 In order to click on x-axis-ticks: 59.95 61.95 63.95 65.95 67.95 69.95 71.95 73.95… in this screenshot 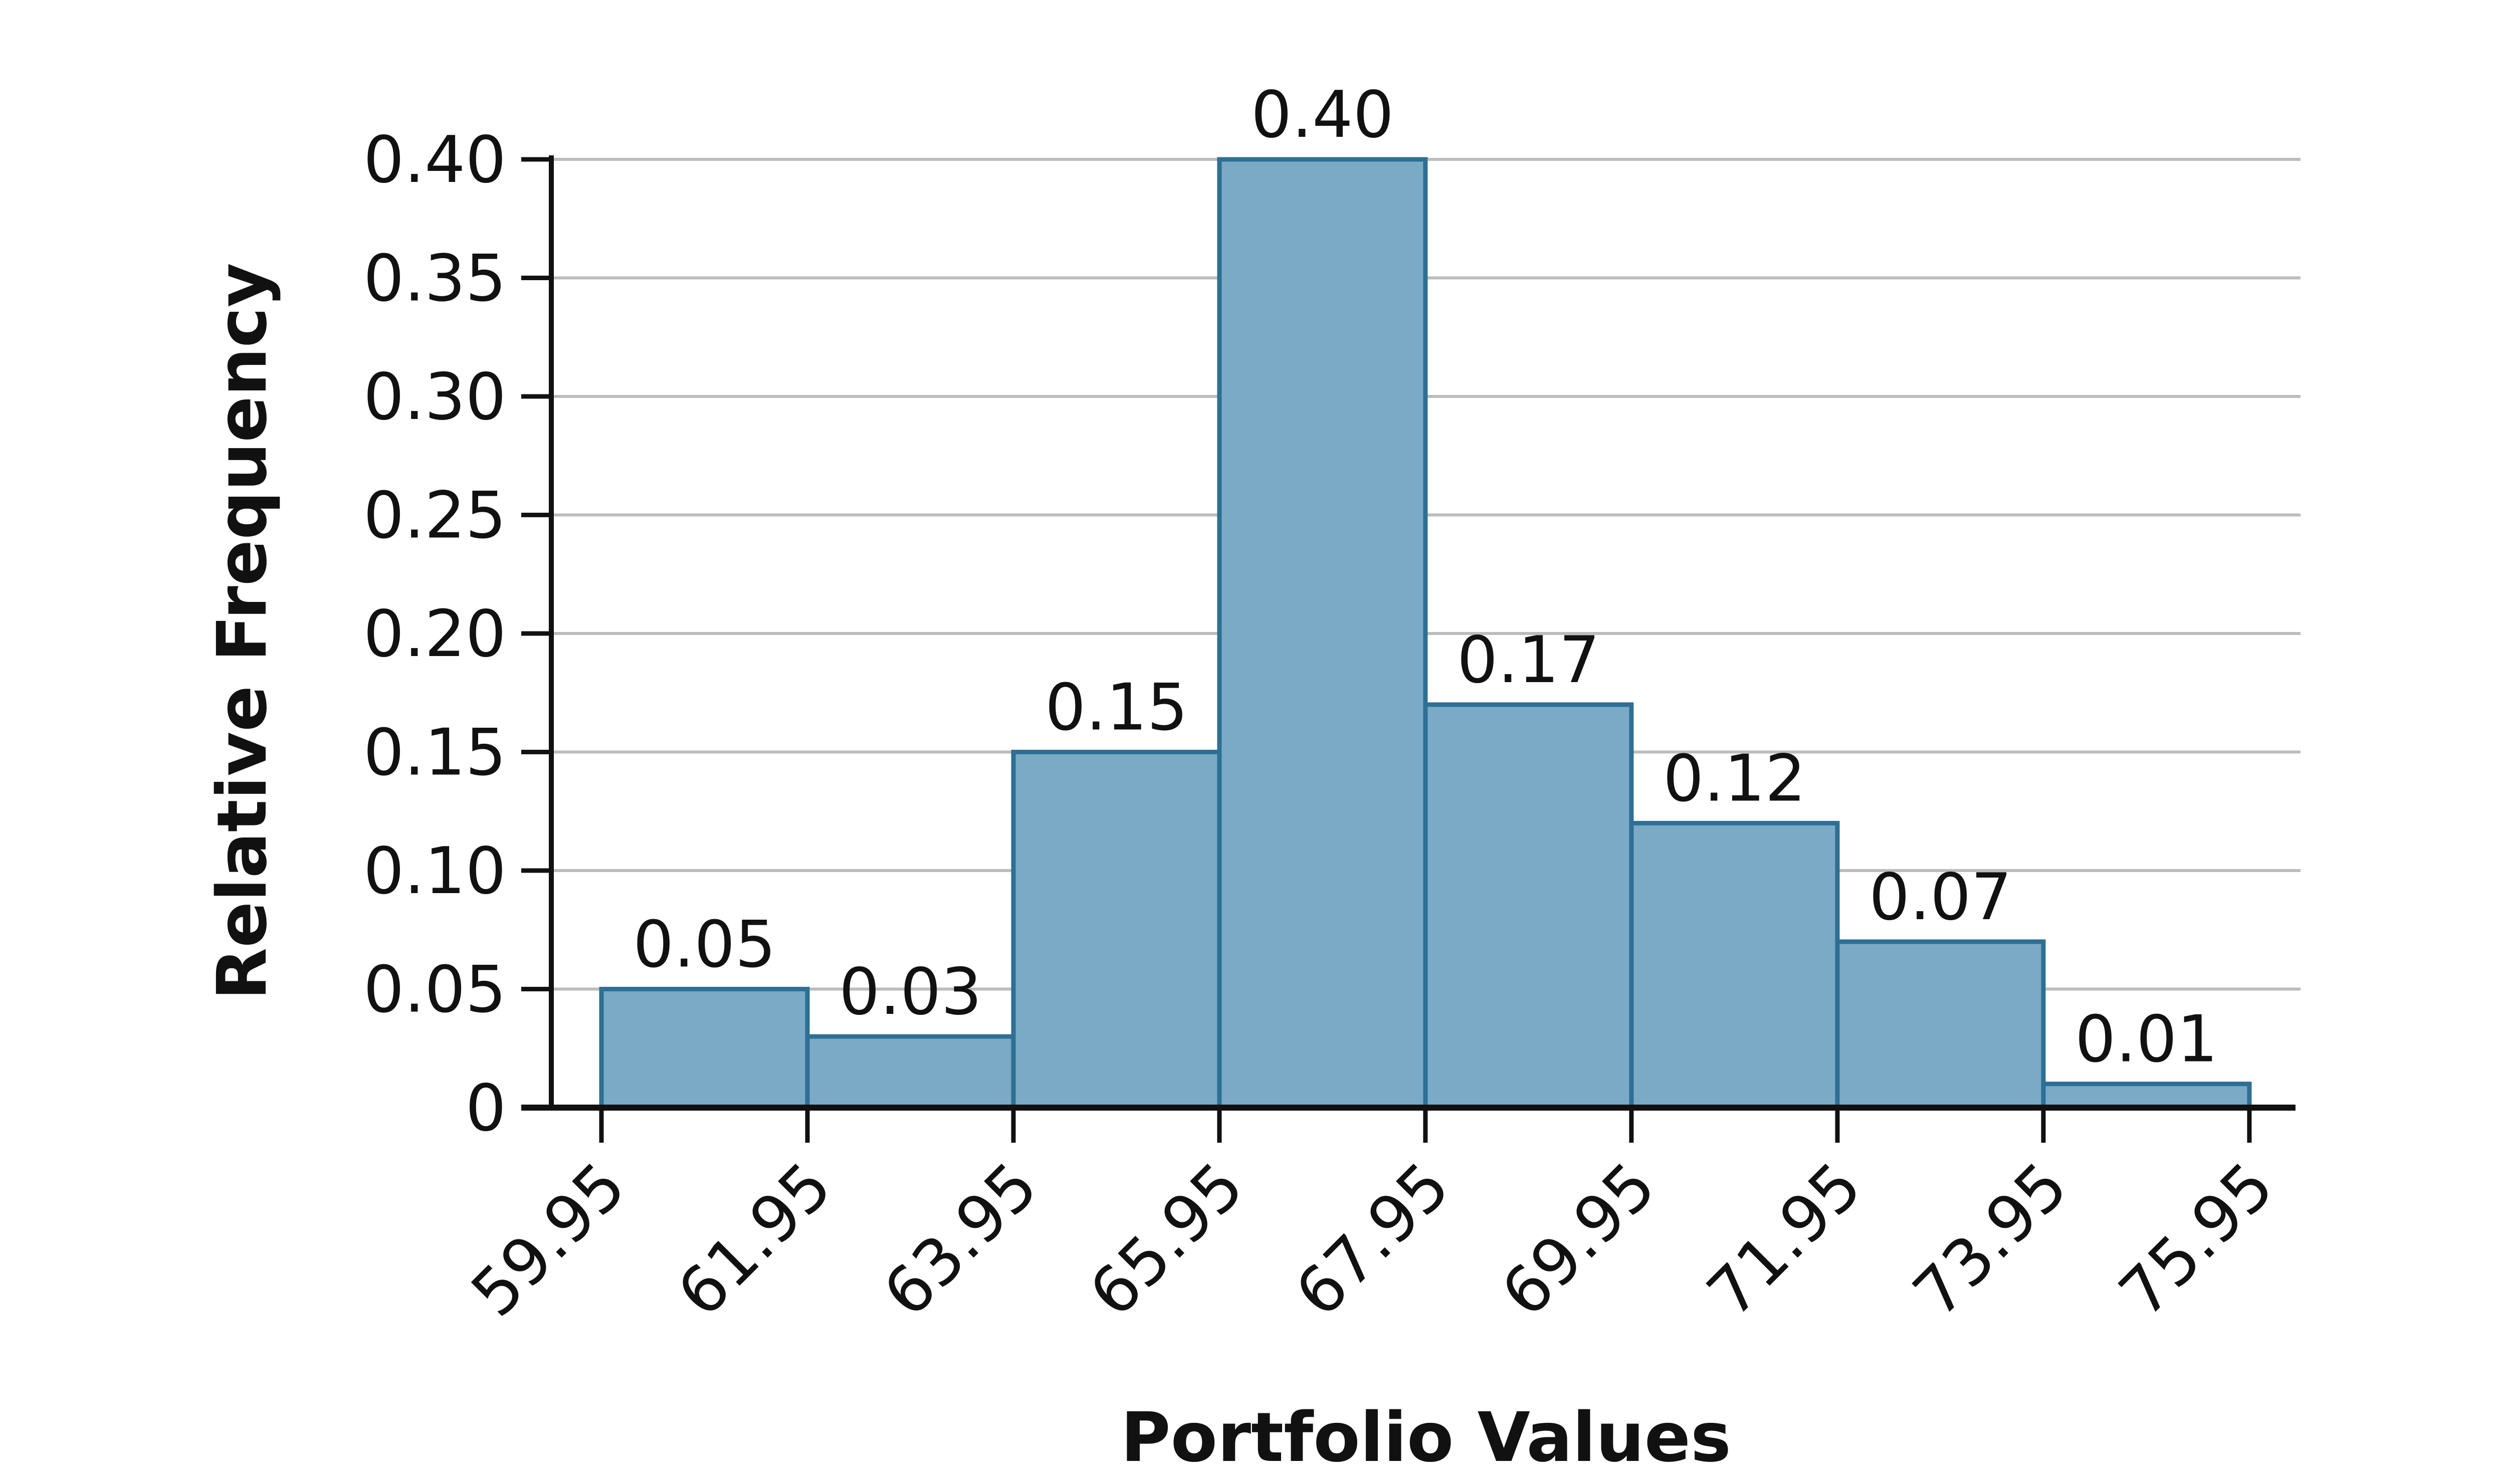, I will do `click(1372, 1219)`.